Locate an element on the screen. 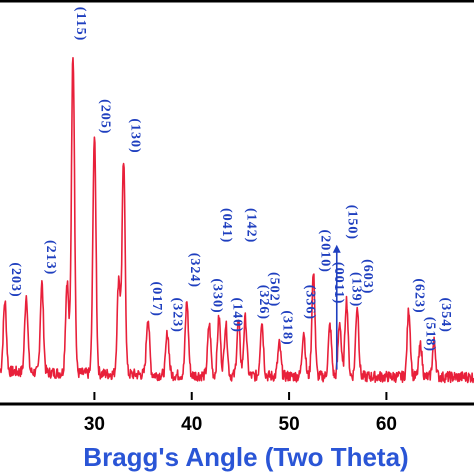 The width and height of the screenshot is (474, 474). peak-label: (323) is located at coordinates (176, 315).